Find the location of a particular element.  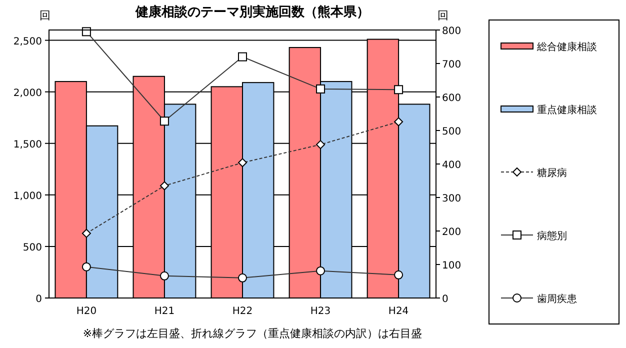

y2-tick-label: 0 is located at coordinates (445, 299).